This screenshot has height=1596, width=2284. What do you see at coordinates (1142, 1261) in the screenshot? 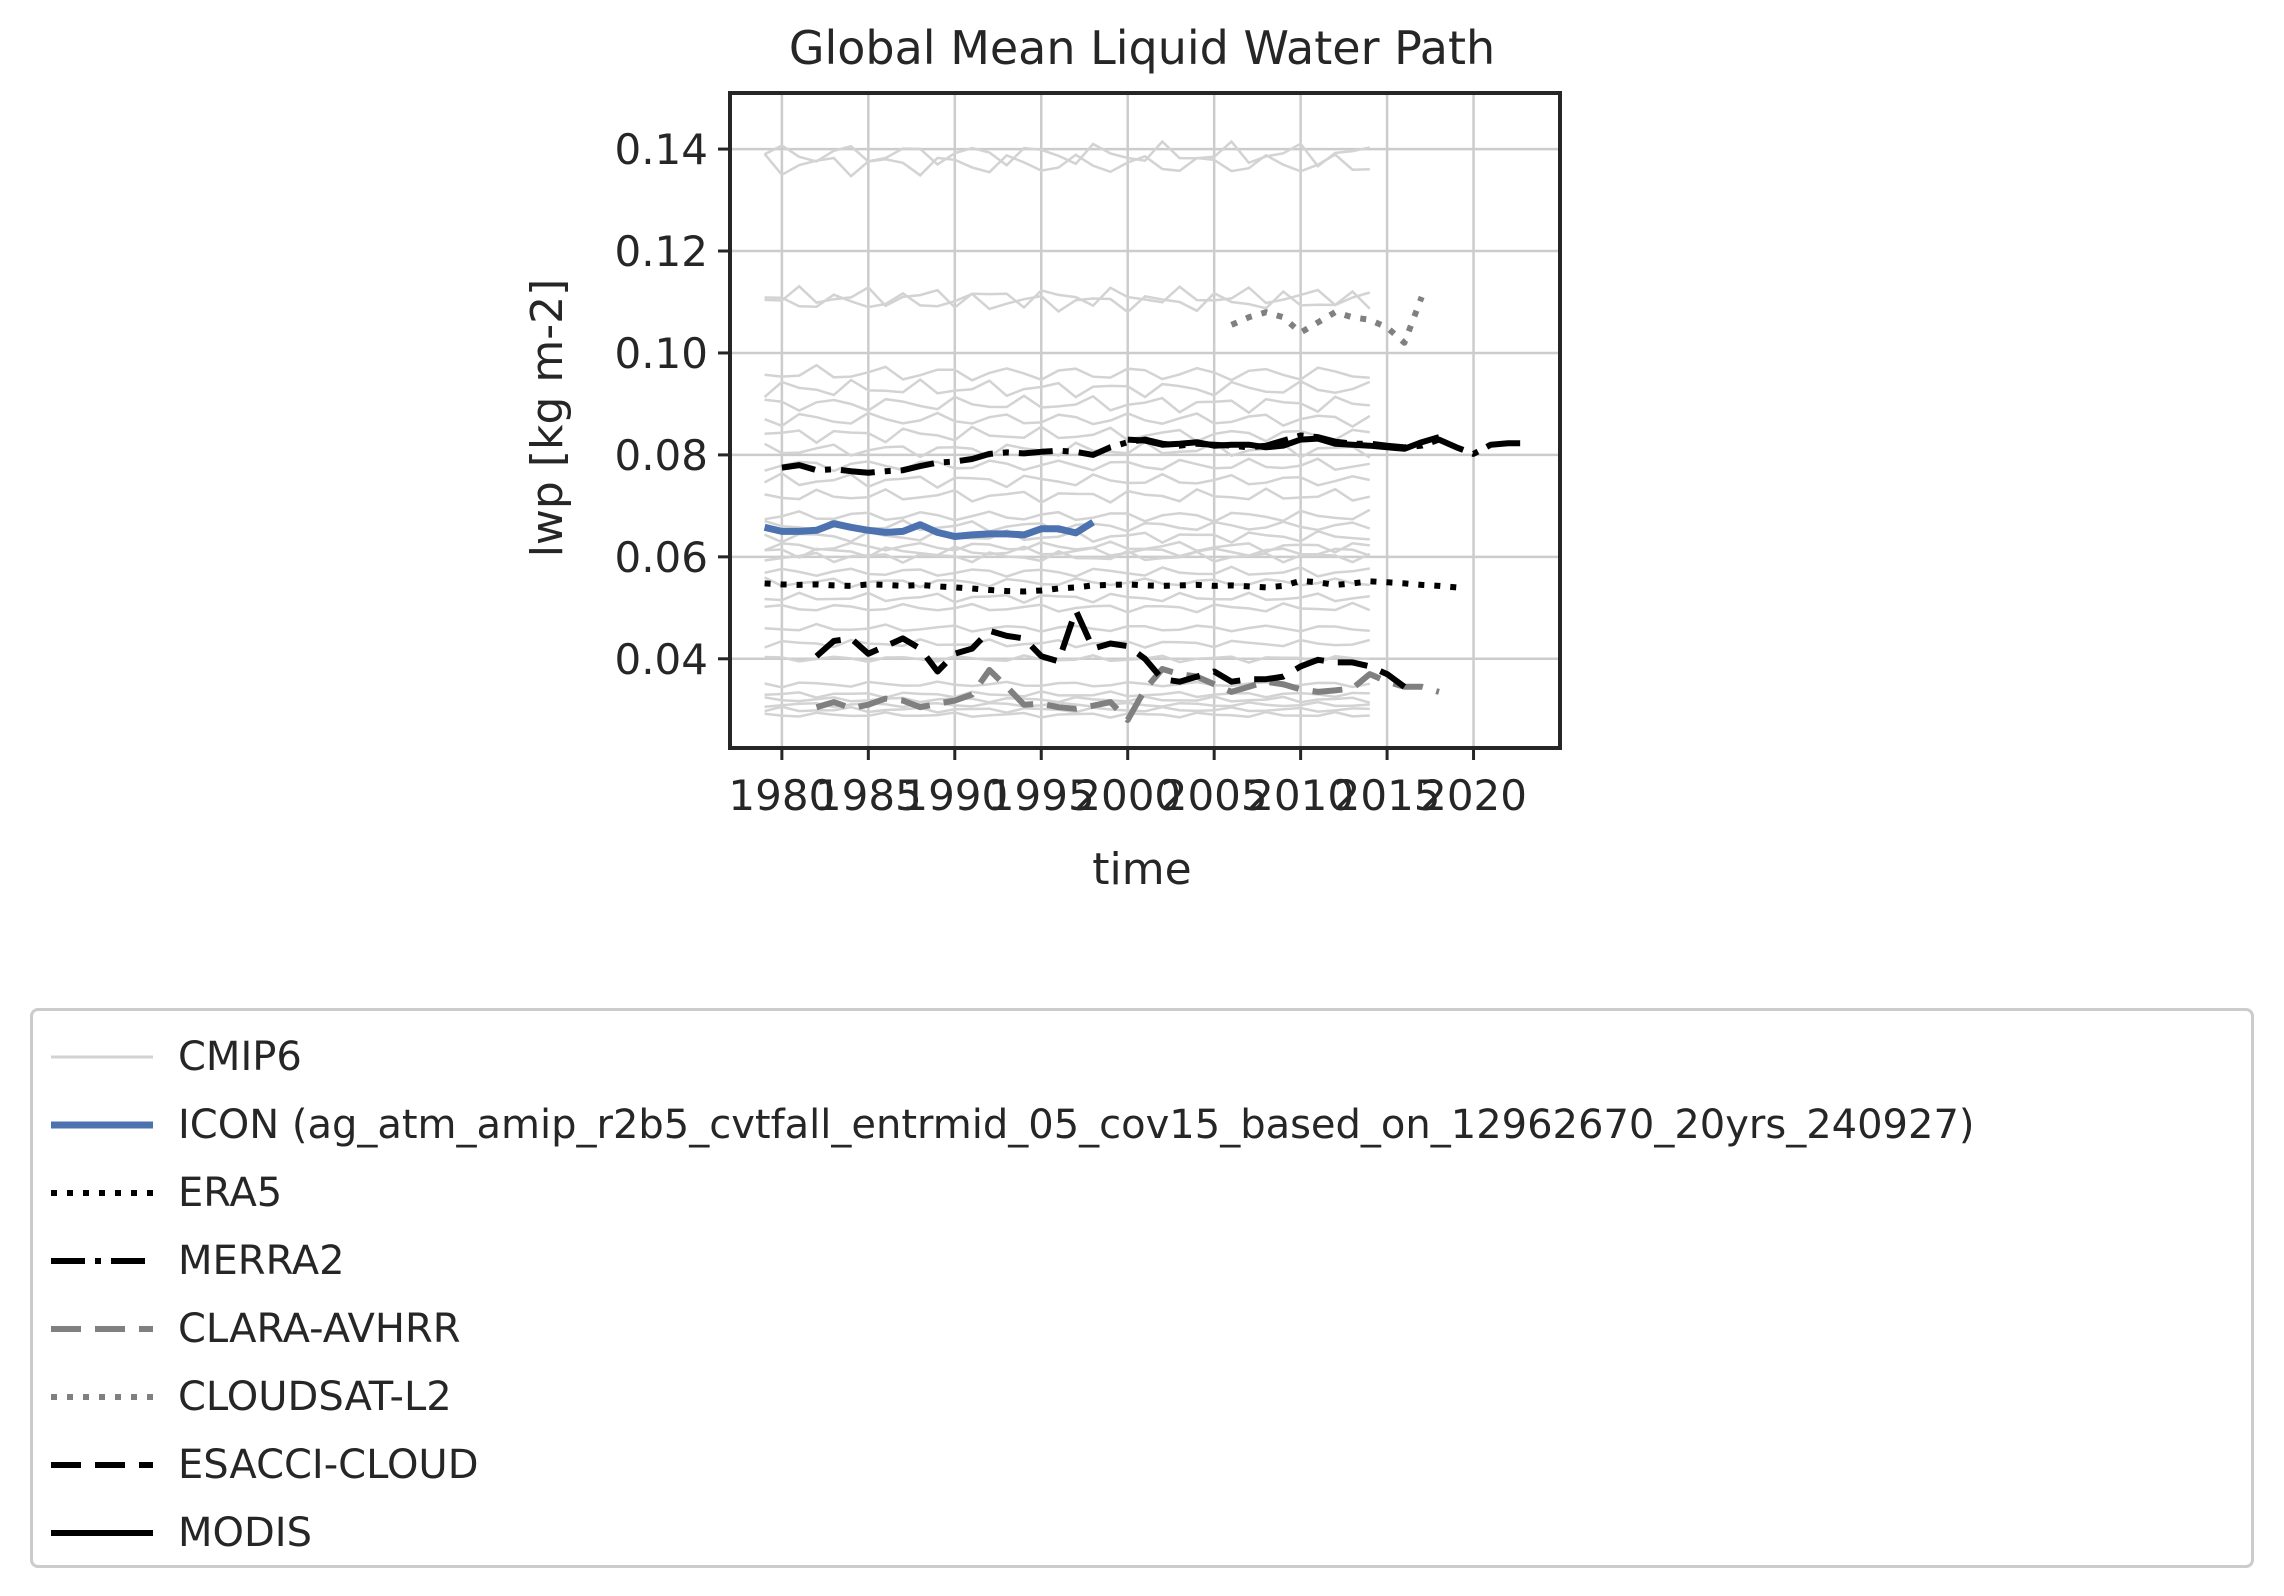
I see `legend-item-merra2: MERRA2` at bounding box center [1142, 1261].